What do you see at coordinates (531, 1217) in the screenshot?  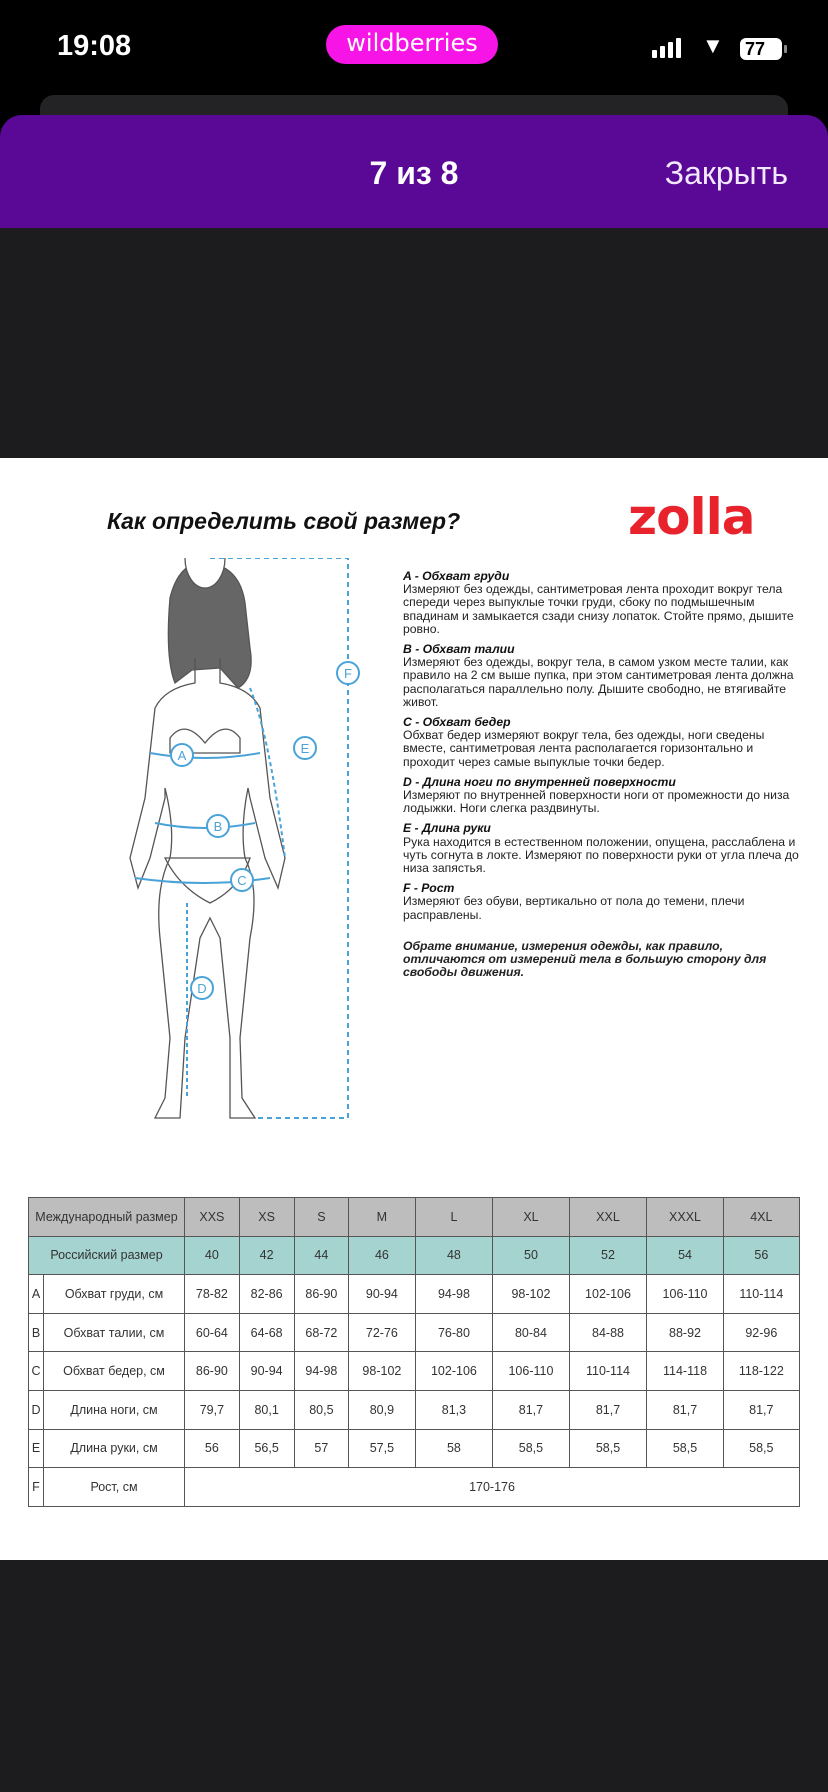 I see `table-cell: XL` at bounding box center [531, 1217].